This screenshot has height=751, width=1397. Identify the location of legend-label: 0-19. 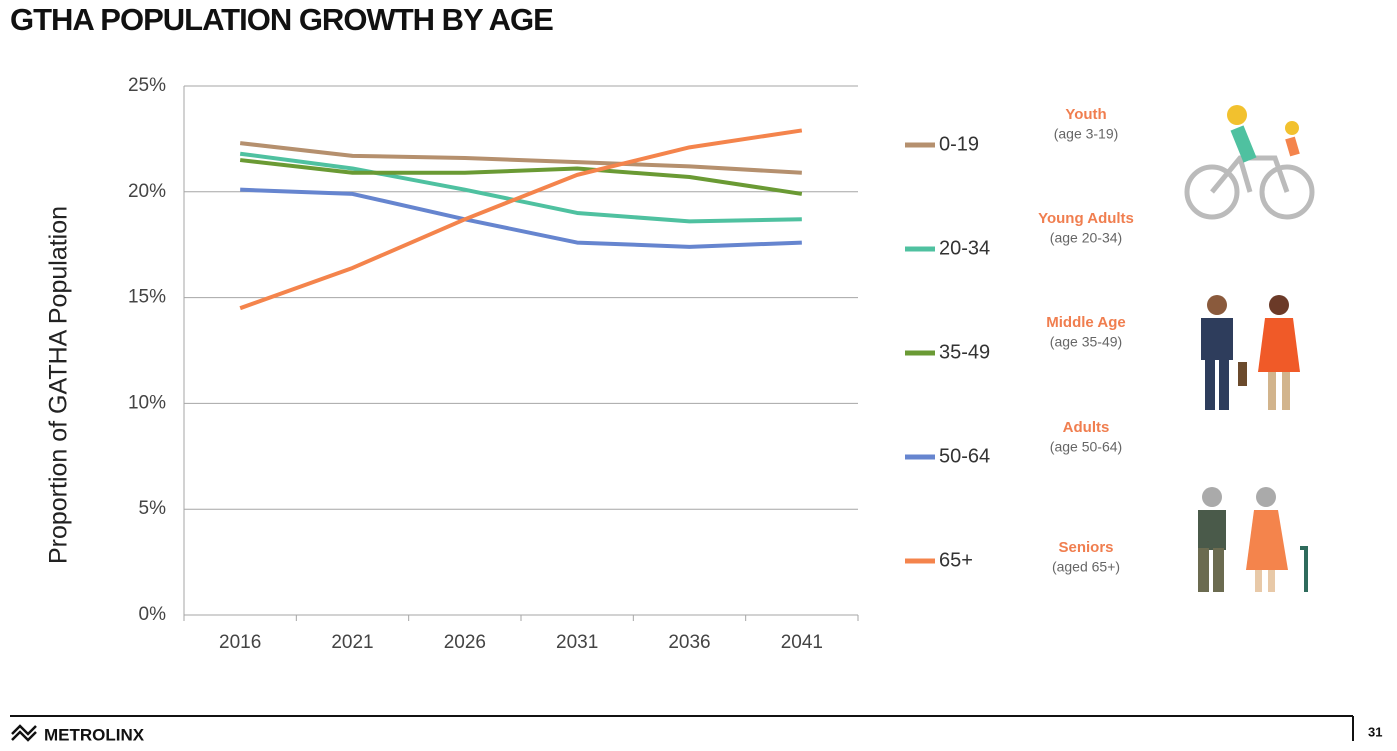
(959, 144).